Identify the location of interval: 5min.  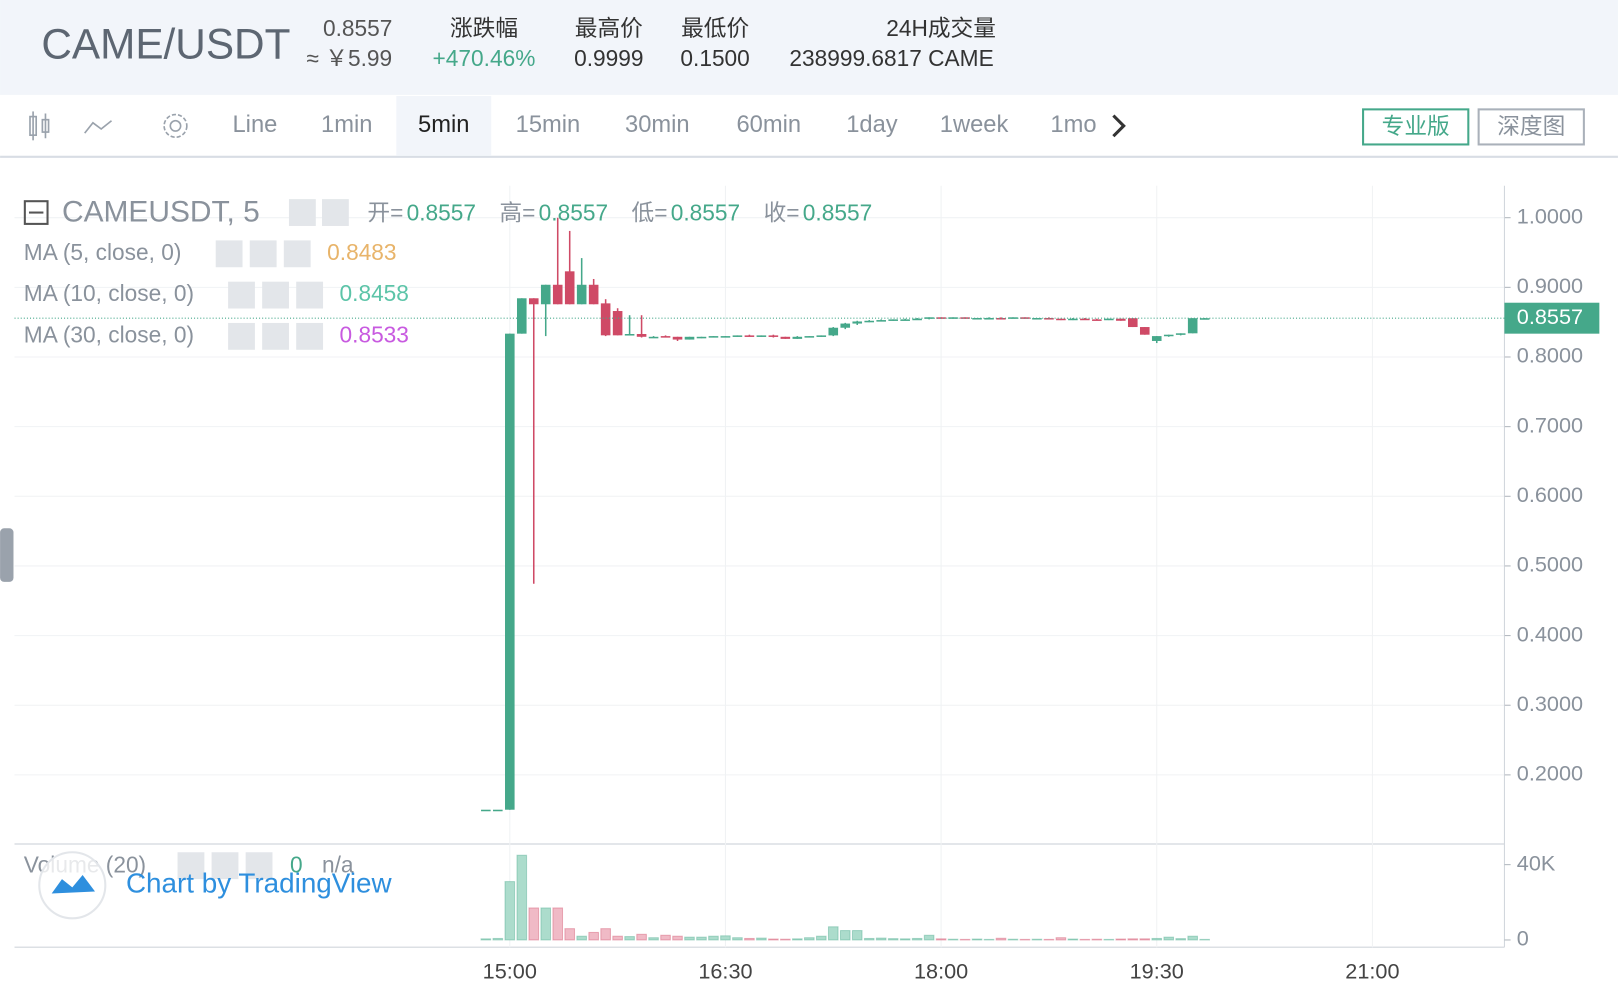
(443, 125).